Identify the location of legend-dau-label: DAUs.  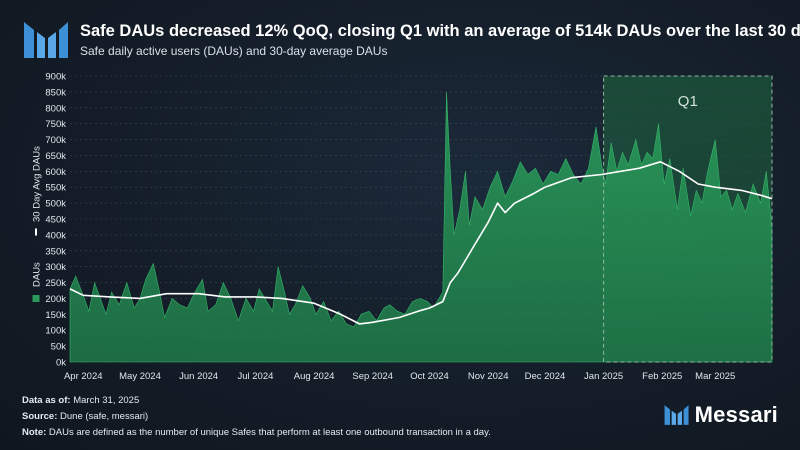
(37, 274).